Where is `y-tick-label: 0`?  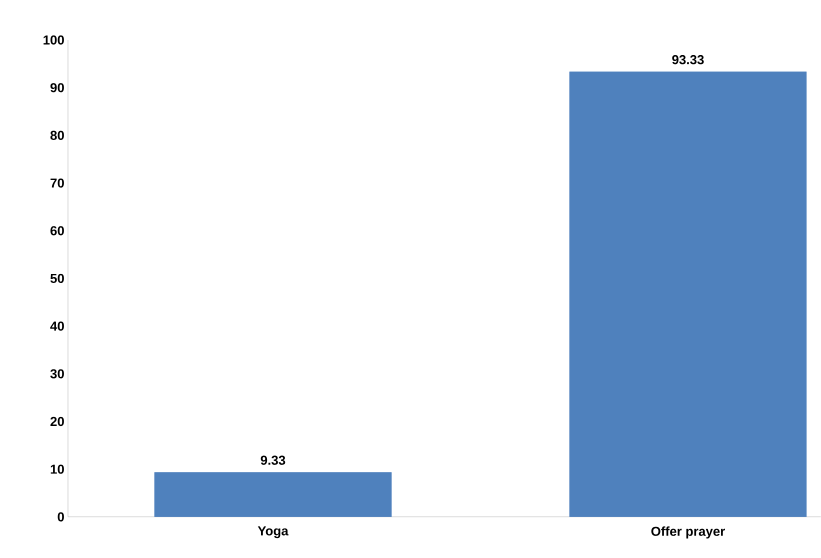 y-tick-label: 0 is located at coordinates (61, 517).